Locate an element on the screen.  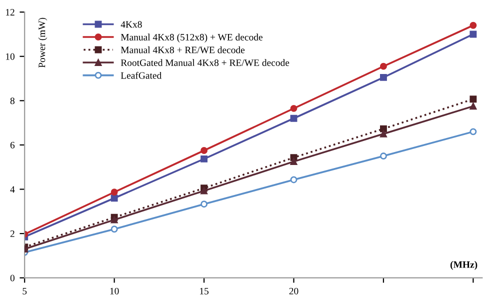
y-tick-label: 12 is located at coordinates (10, 12).